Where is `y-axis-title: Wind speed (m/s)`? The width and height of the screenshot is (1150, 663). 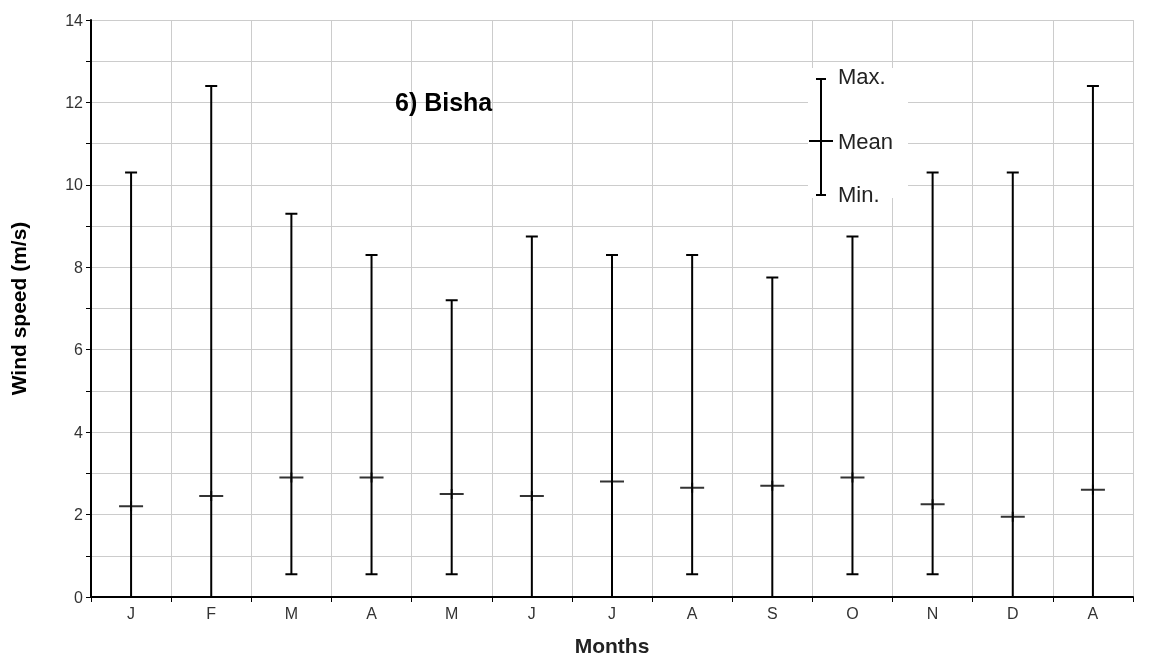
y-axis-title: Wind speed (m/s) is located at coordinates (18, 308).